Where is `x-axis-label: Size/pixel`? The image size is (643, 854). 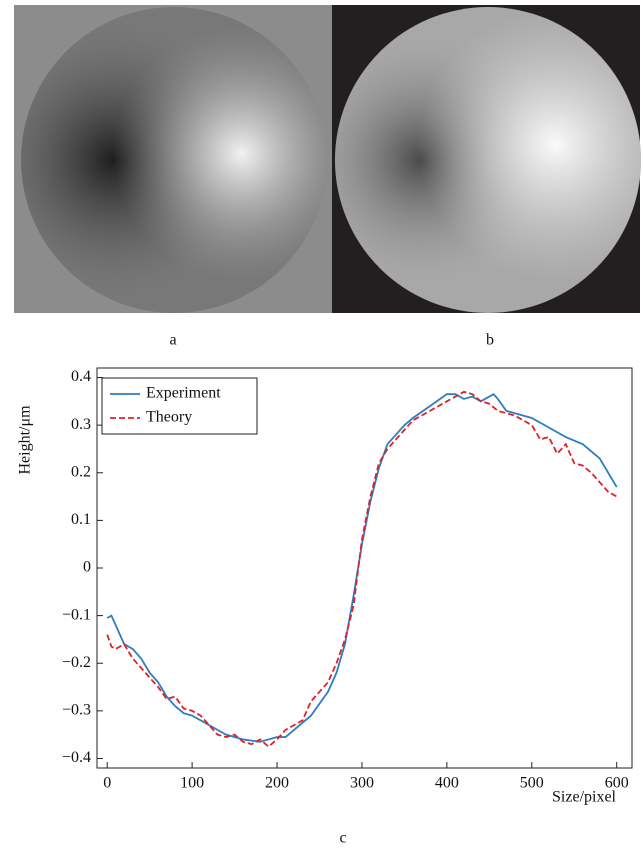 x-axis-label: Size/pixel is located at coordinates (584, 797).